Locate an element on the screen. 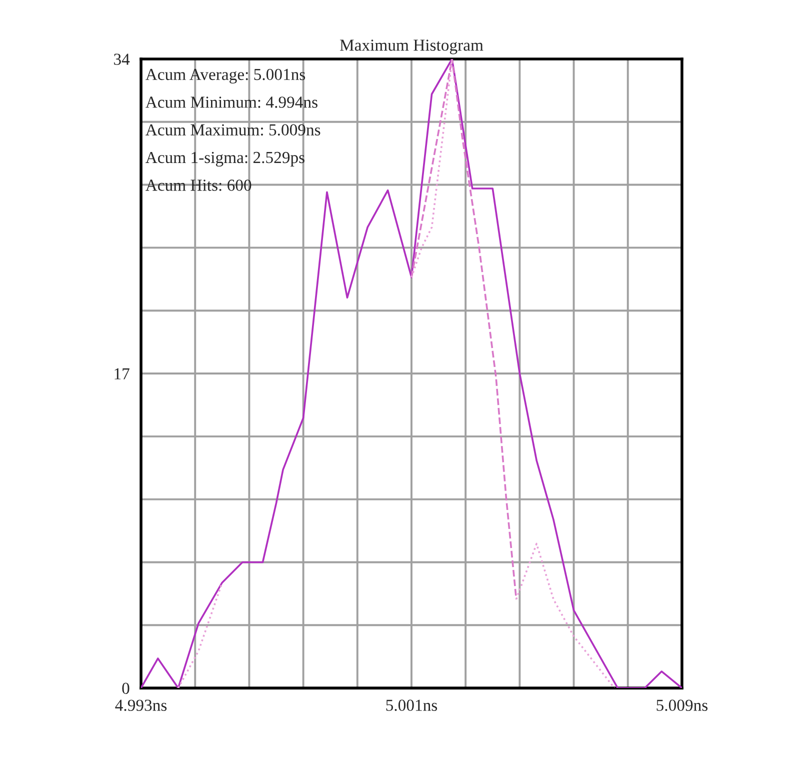 This screenshot has width=799, height=781. annotation: Acum Minimum: 4.994ns is located at coordinates (232, 102).